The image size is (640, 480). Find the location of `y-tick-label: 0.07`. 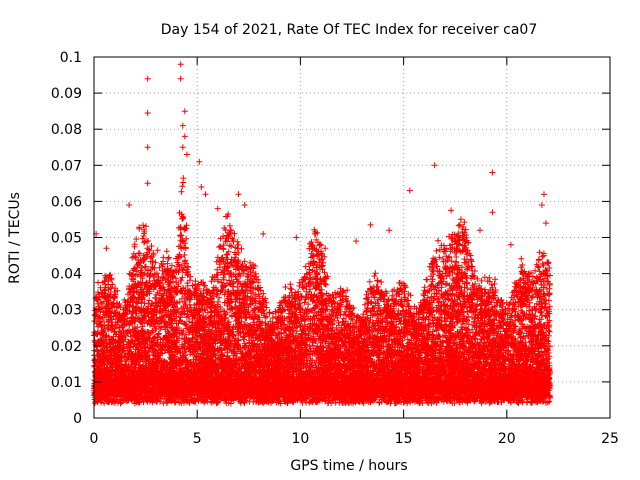

y-tick-label: 0.07 is located at coordinates (66, 166).